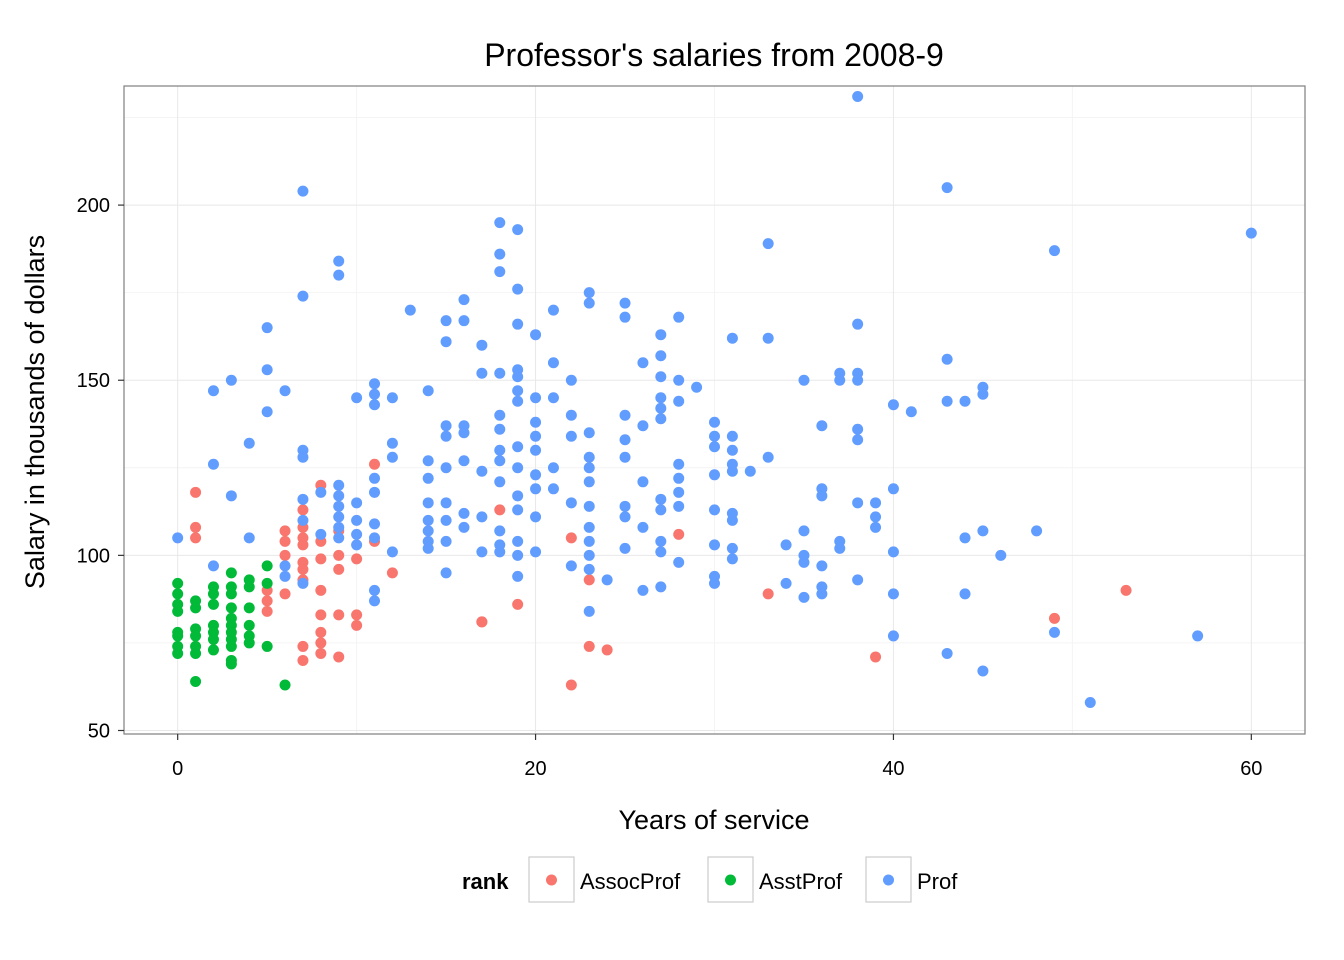 The width and height of the screenshot is (1344, 960). I want to click on y-tick-label: 50, so click(99, 731).